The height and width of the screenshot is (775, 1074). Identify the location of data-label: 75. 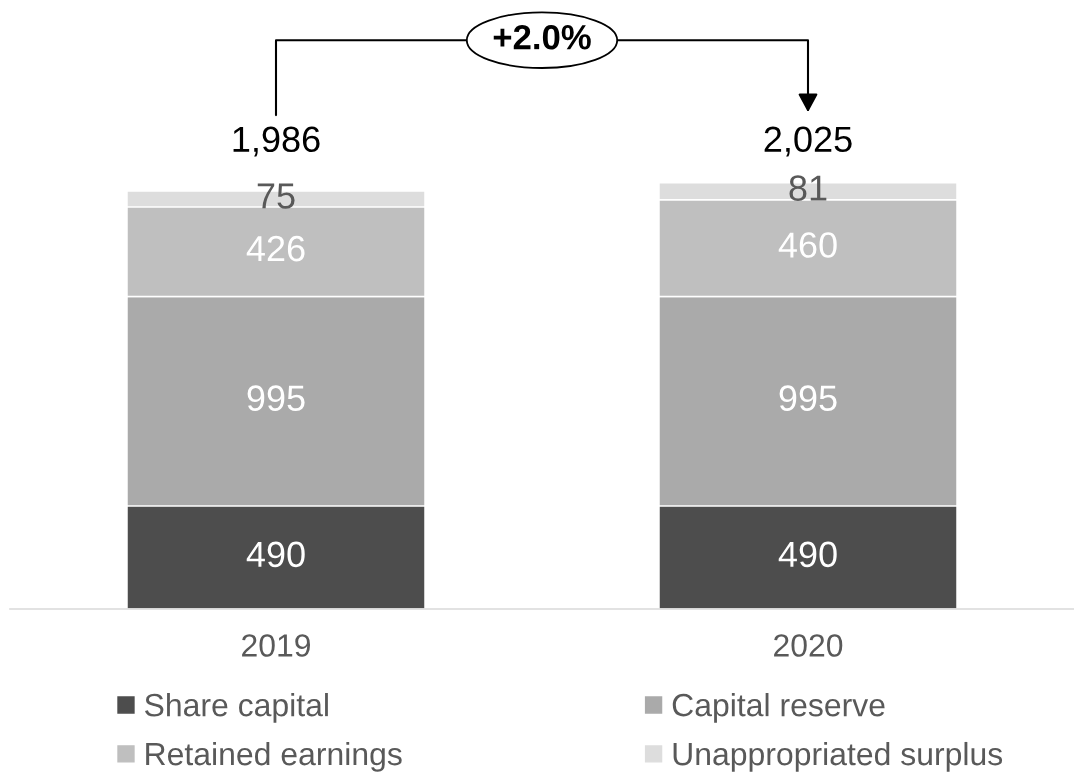
(276, 196).